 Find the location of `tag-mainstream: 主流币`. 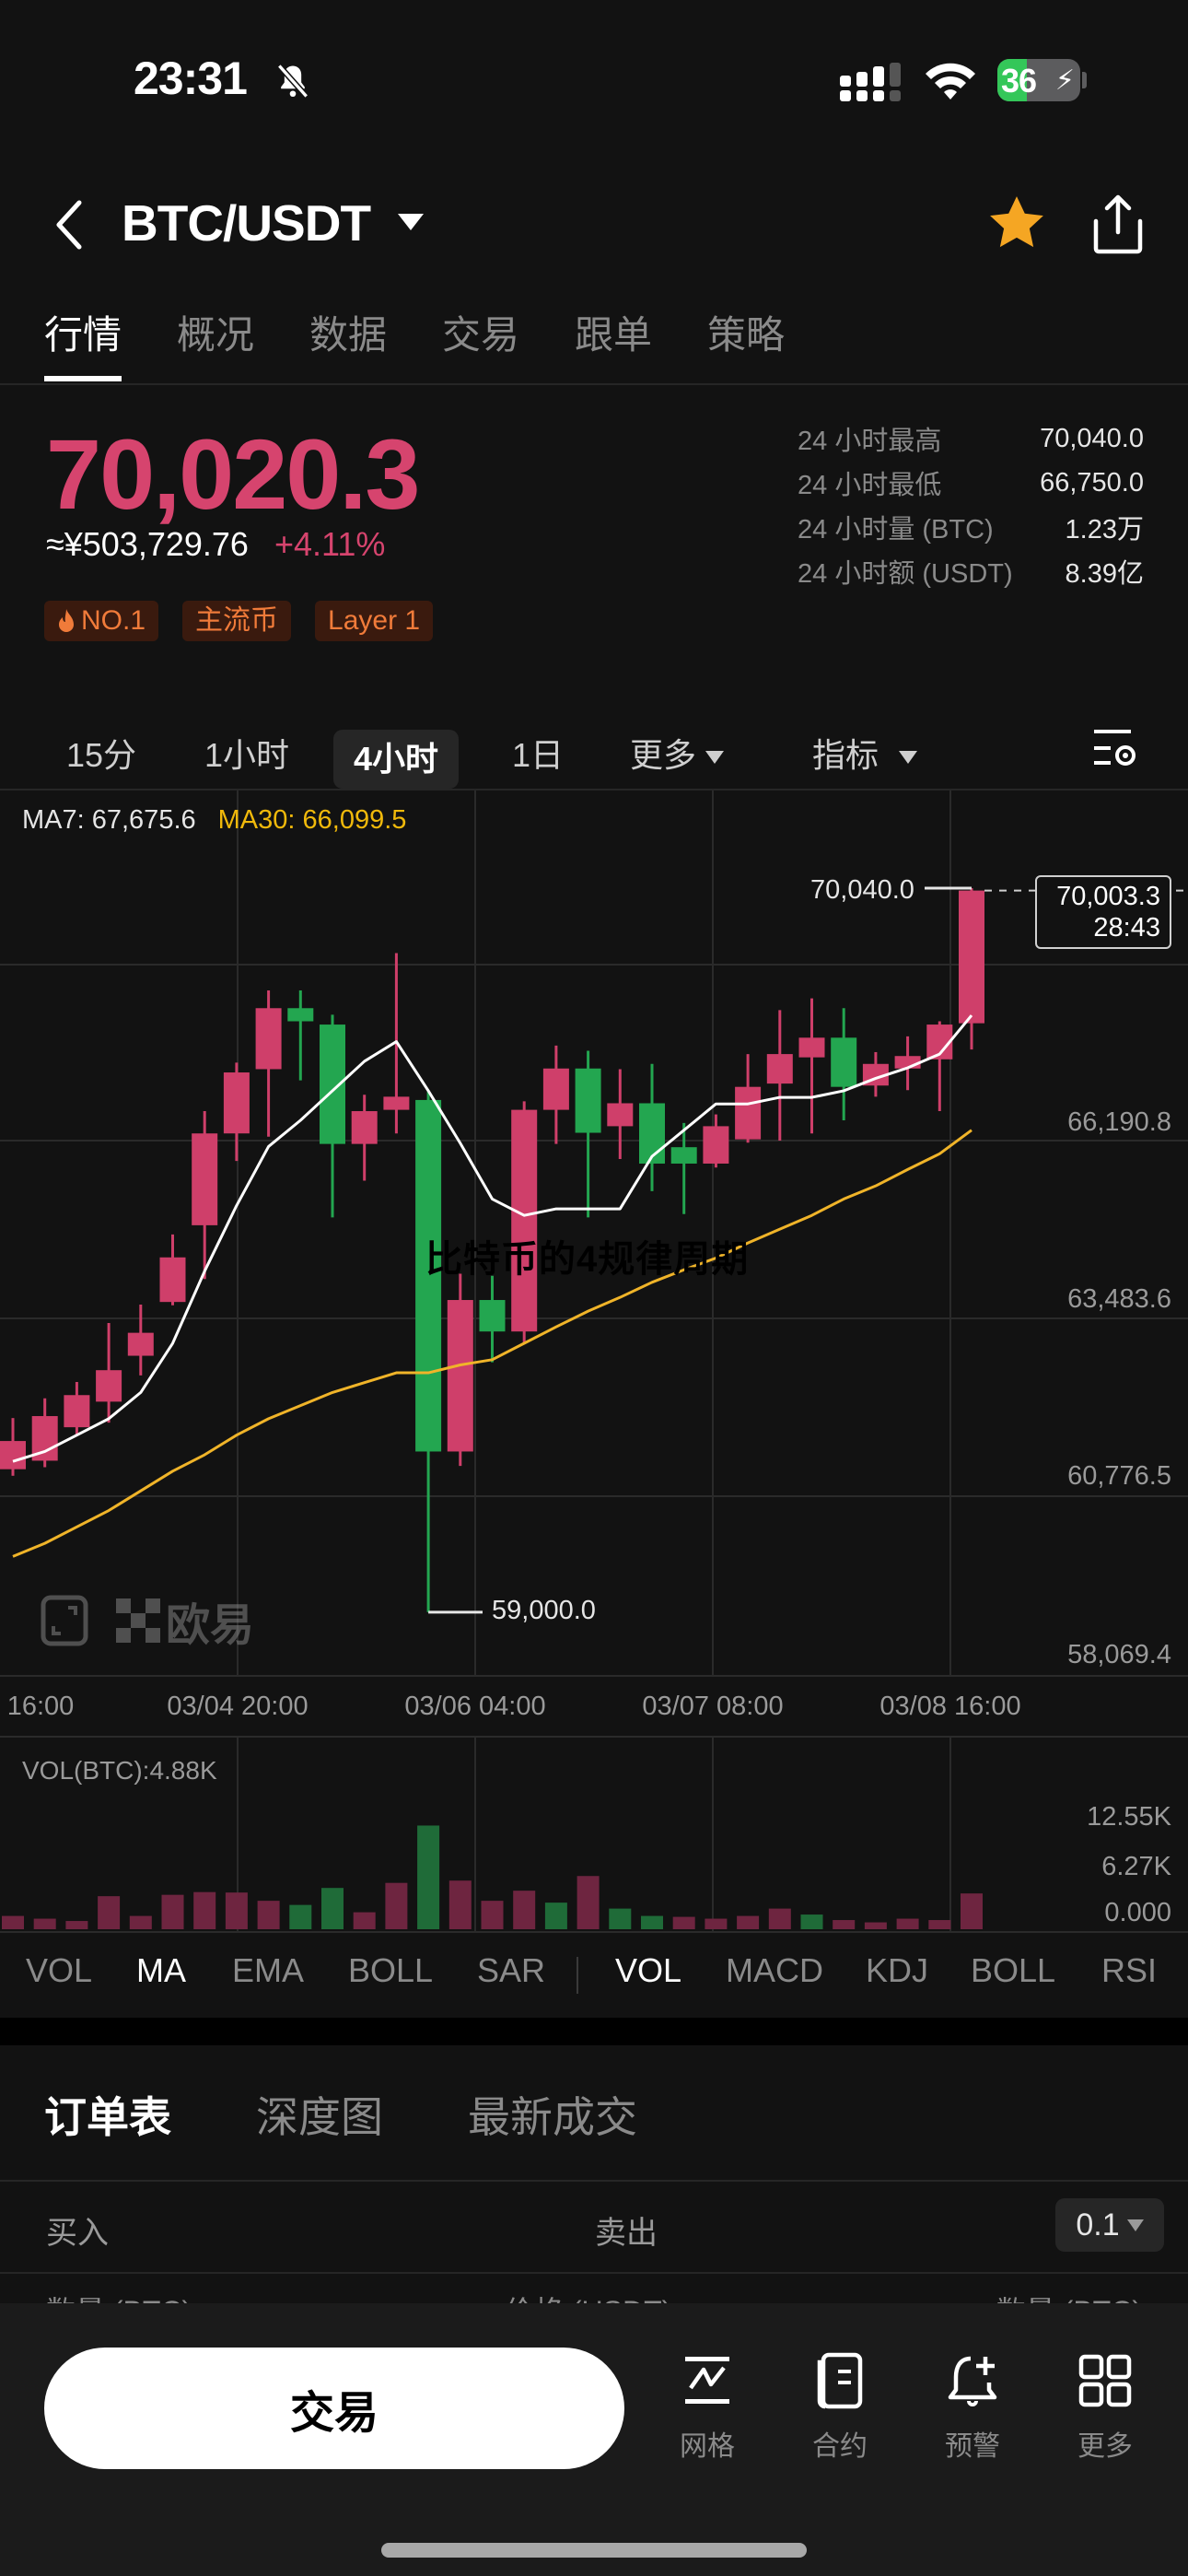

tag-mainstream: 主流币 is located at coordinates (237, 621).